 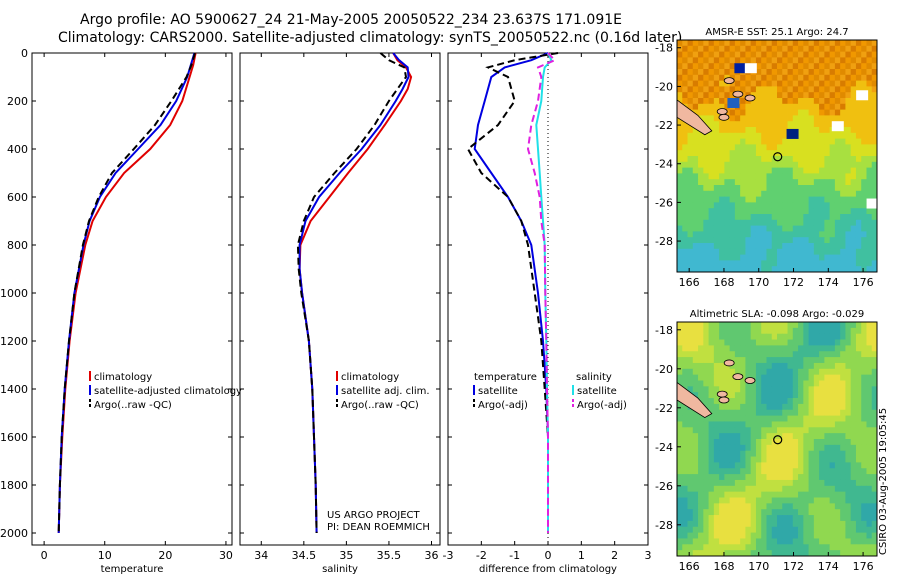 I want to click on difference-xtick-label: 3, so click(x=648, y=555).